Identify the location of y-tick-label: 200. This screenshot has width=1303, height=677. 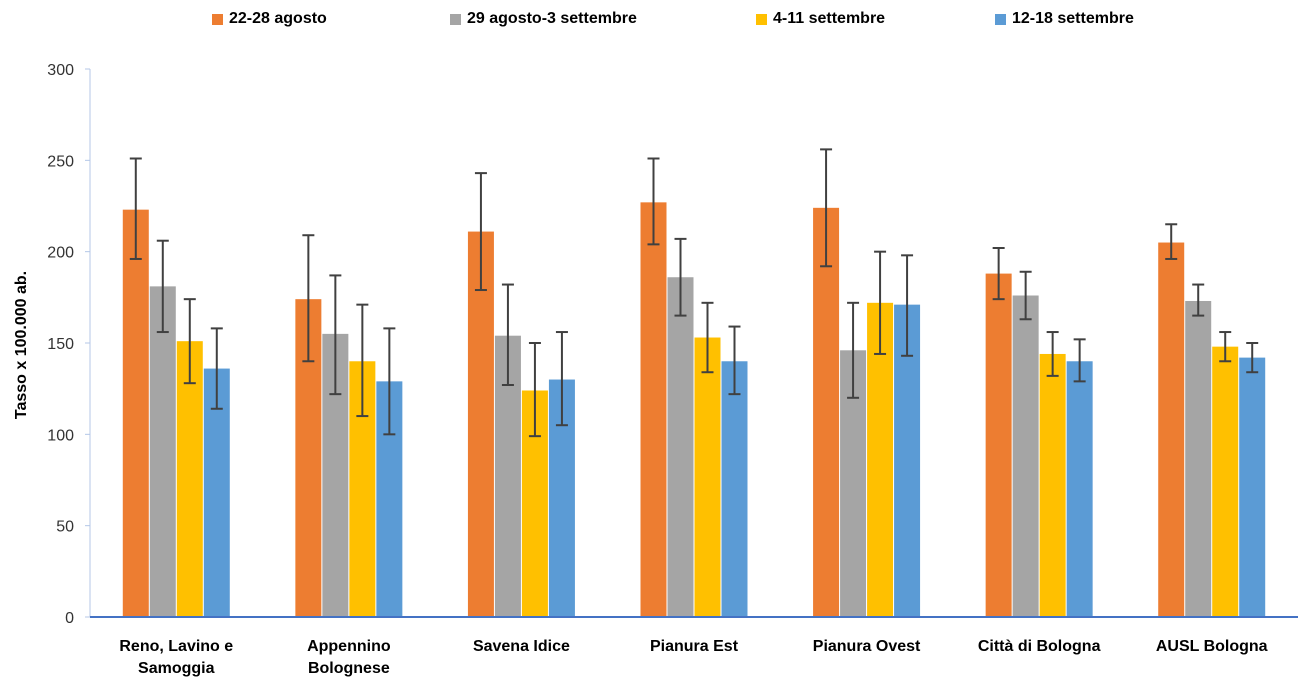
(60, 253).